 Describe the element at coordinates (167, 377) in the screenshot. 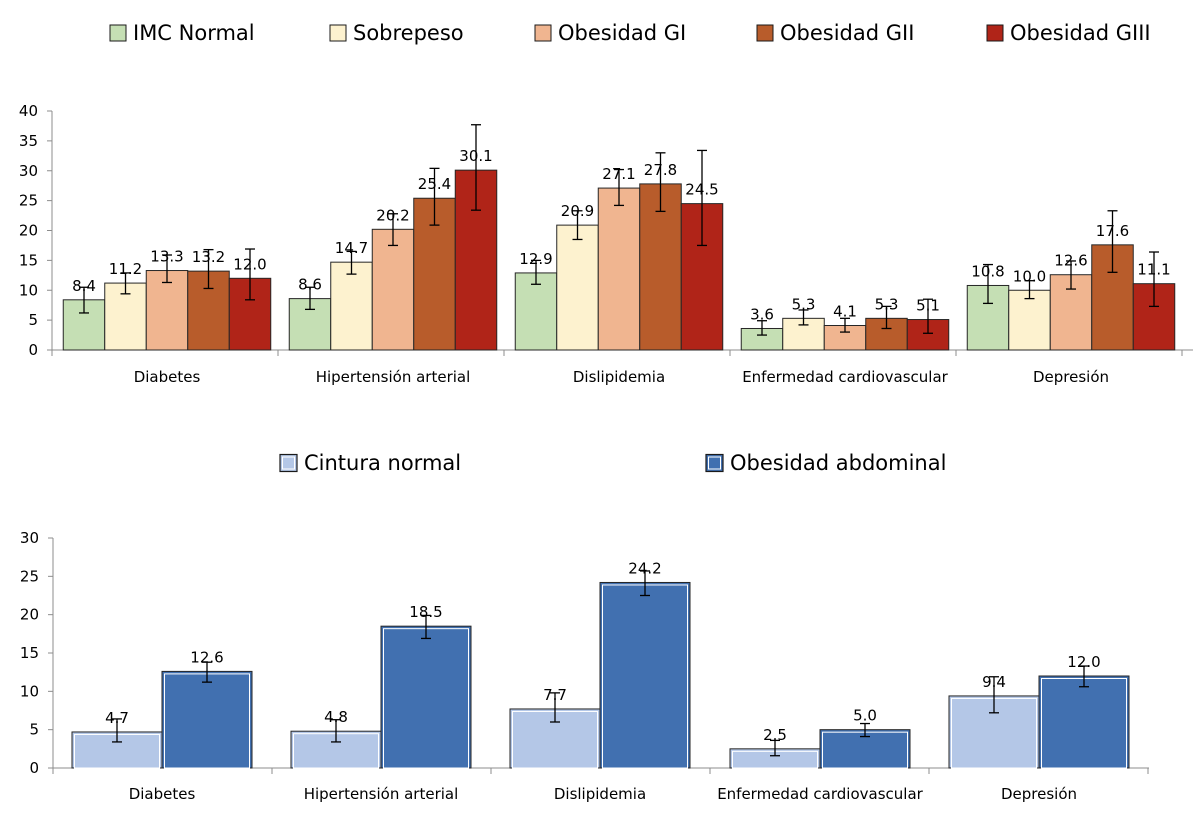

I see `chart1-category-label: Diabetes` at that location.